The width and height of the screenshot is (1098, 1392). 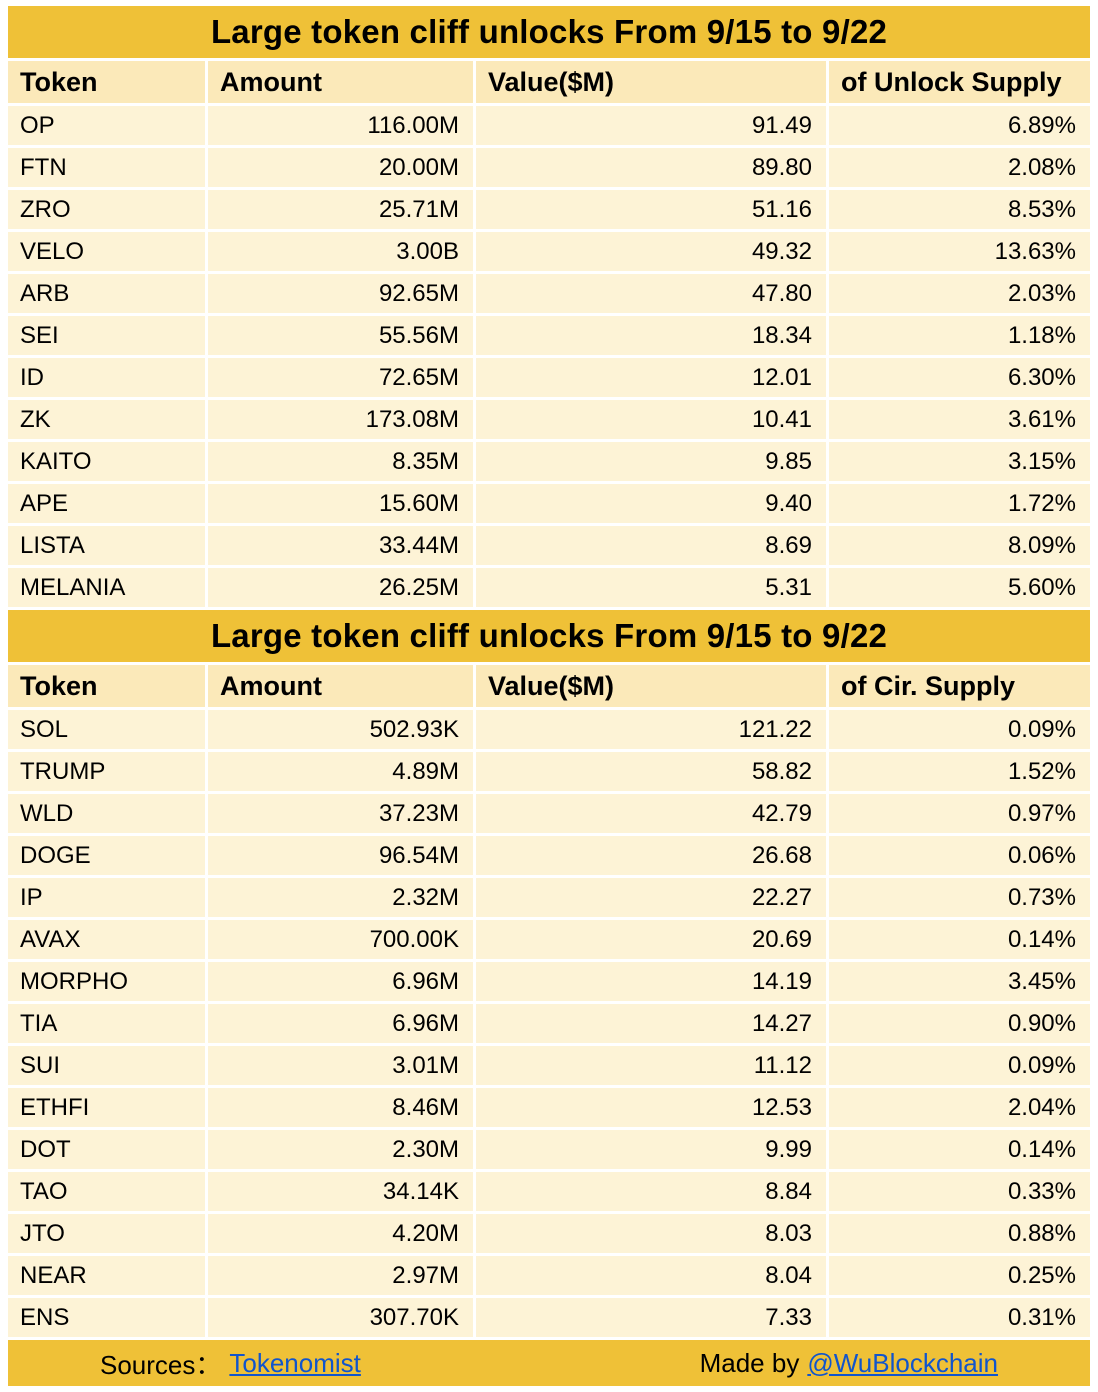 I want to click on column-header-supply: of Unlock Supply, so click(x=959, y=82).